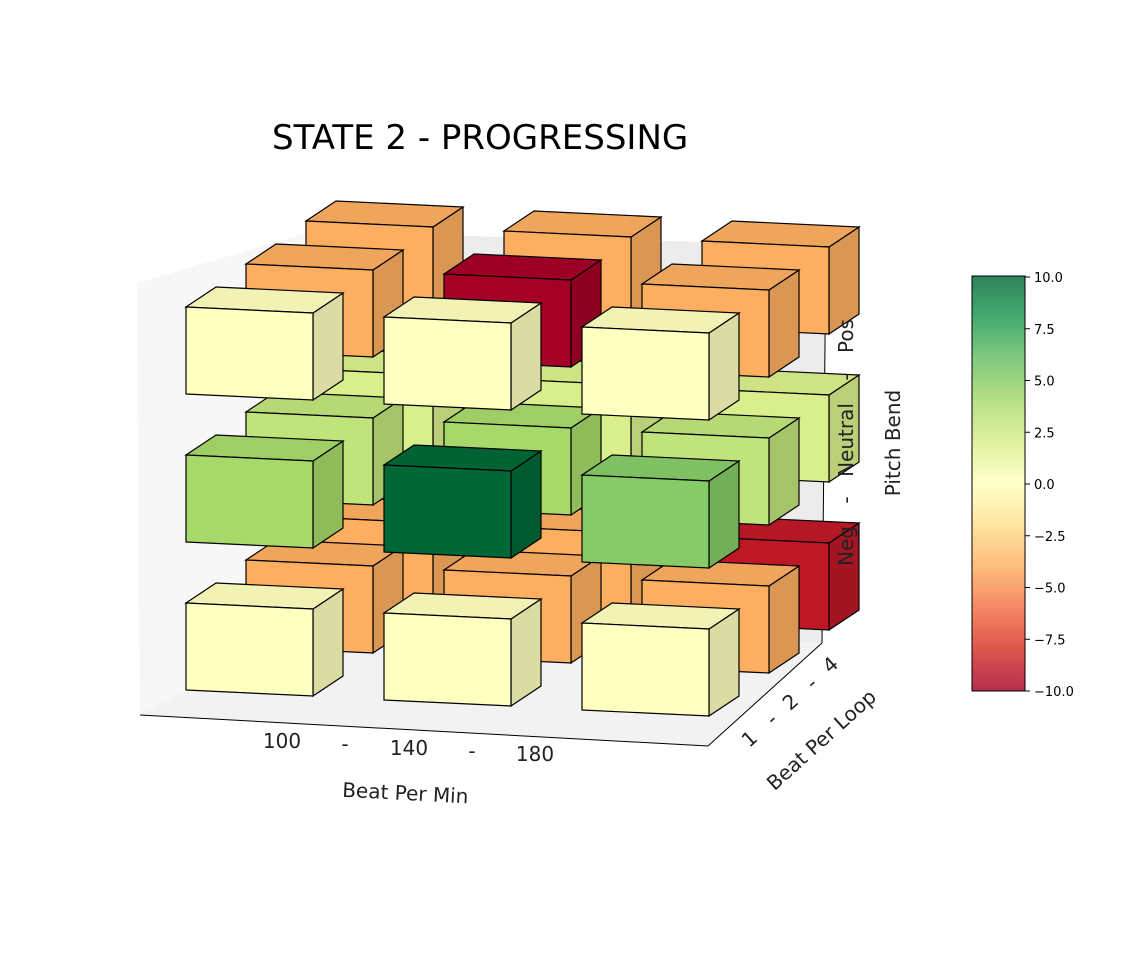 Image resolution: width=1126 pixels, height=968 pixels. I want to click on colorbar: 10.0 7.5 5.0 2.5 0.0 −2.5 −5.0 −7.5 −10.0, so click(1022, 485).